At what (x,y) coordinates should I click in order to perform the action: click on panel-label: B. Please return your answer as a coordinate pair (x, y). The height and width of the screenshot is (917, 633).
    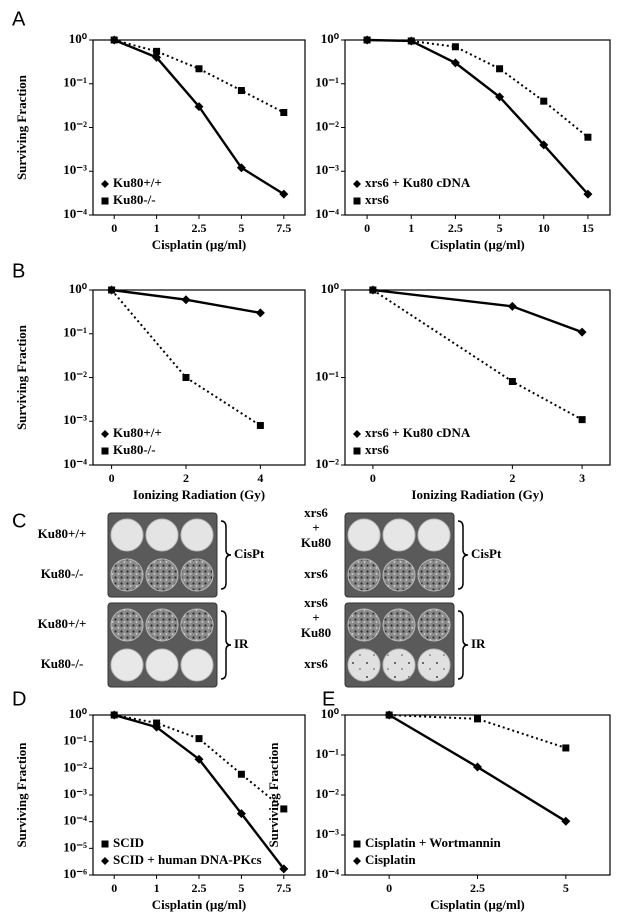
    Looking at the image, I should click on (18, 271).